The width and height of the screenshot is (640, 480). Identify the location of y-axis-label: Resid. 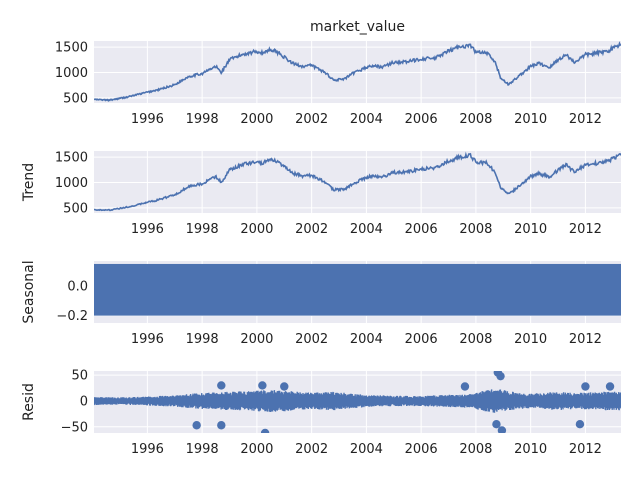
(29, 402).